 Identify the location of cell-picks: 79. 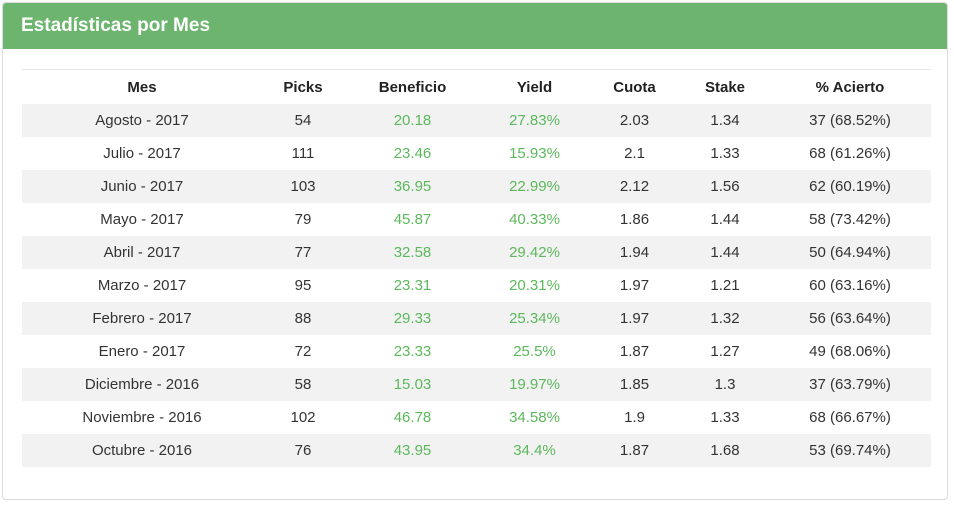
(303, 219).